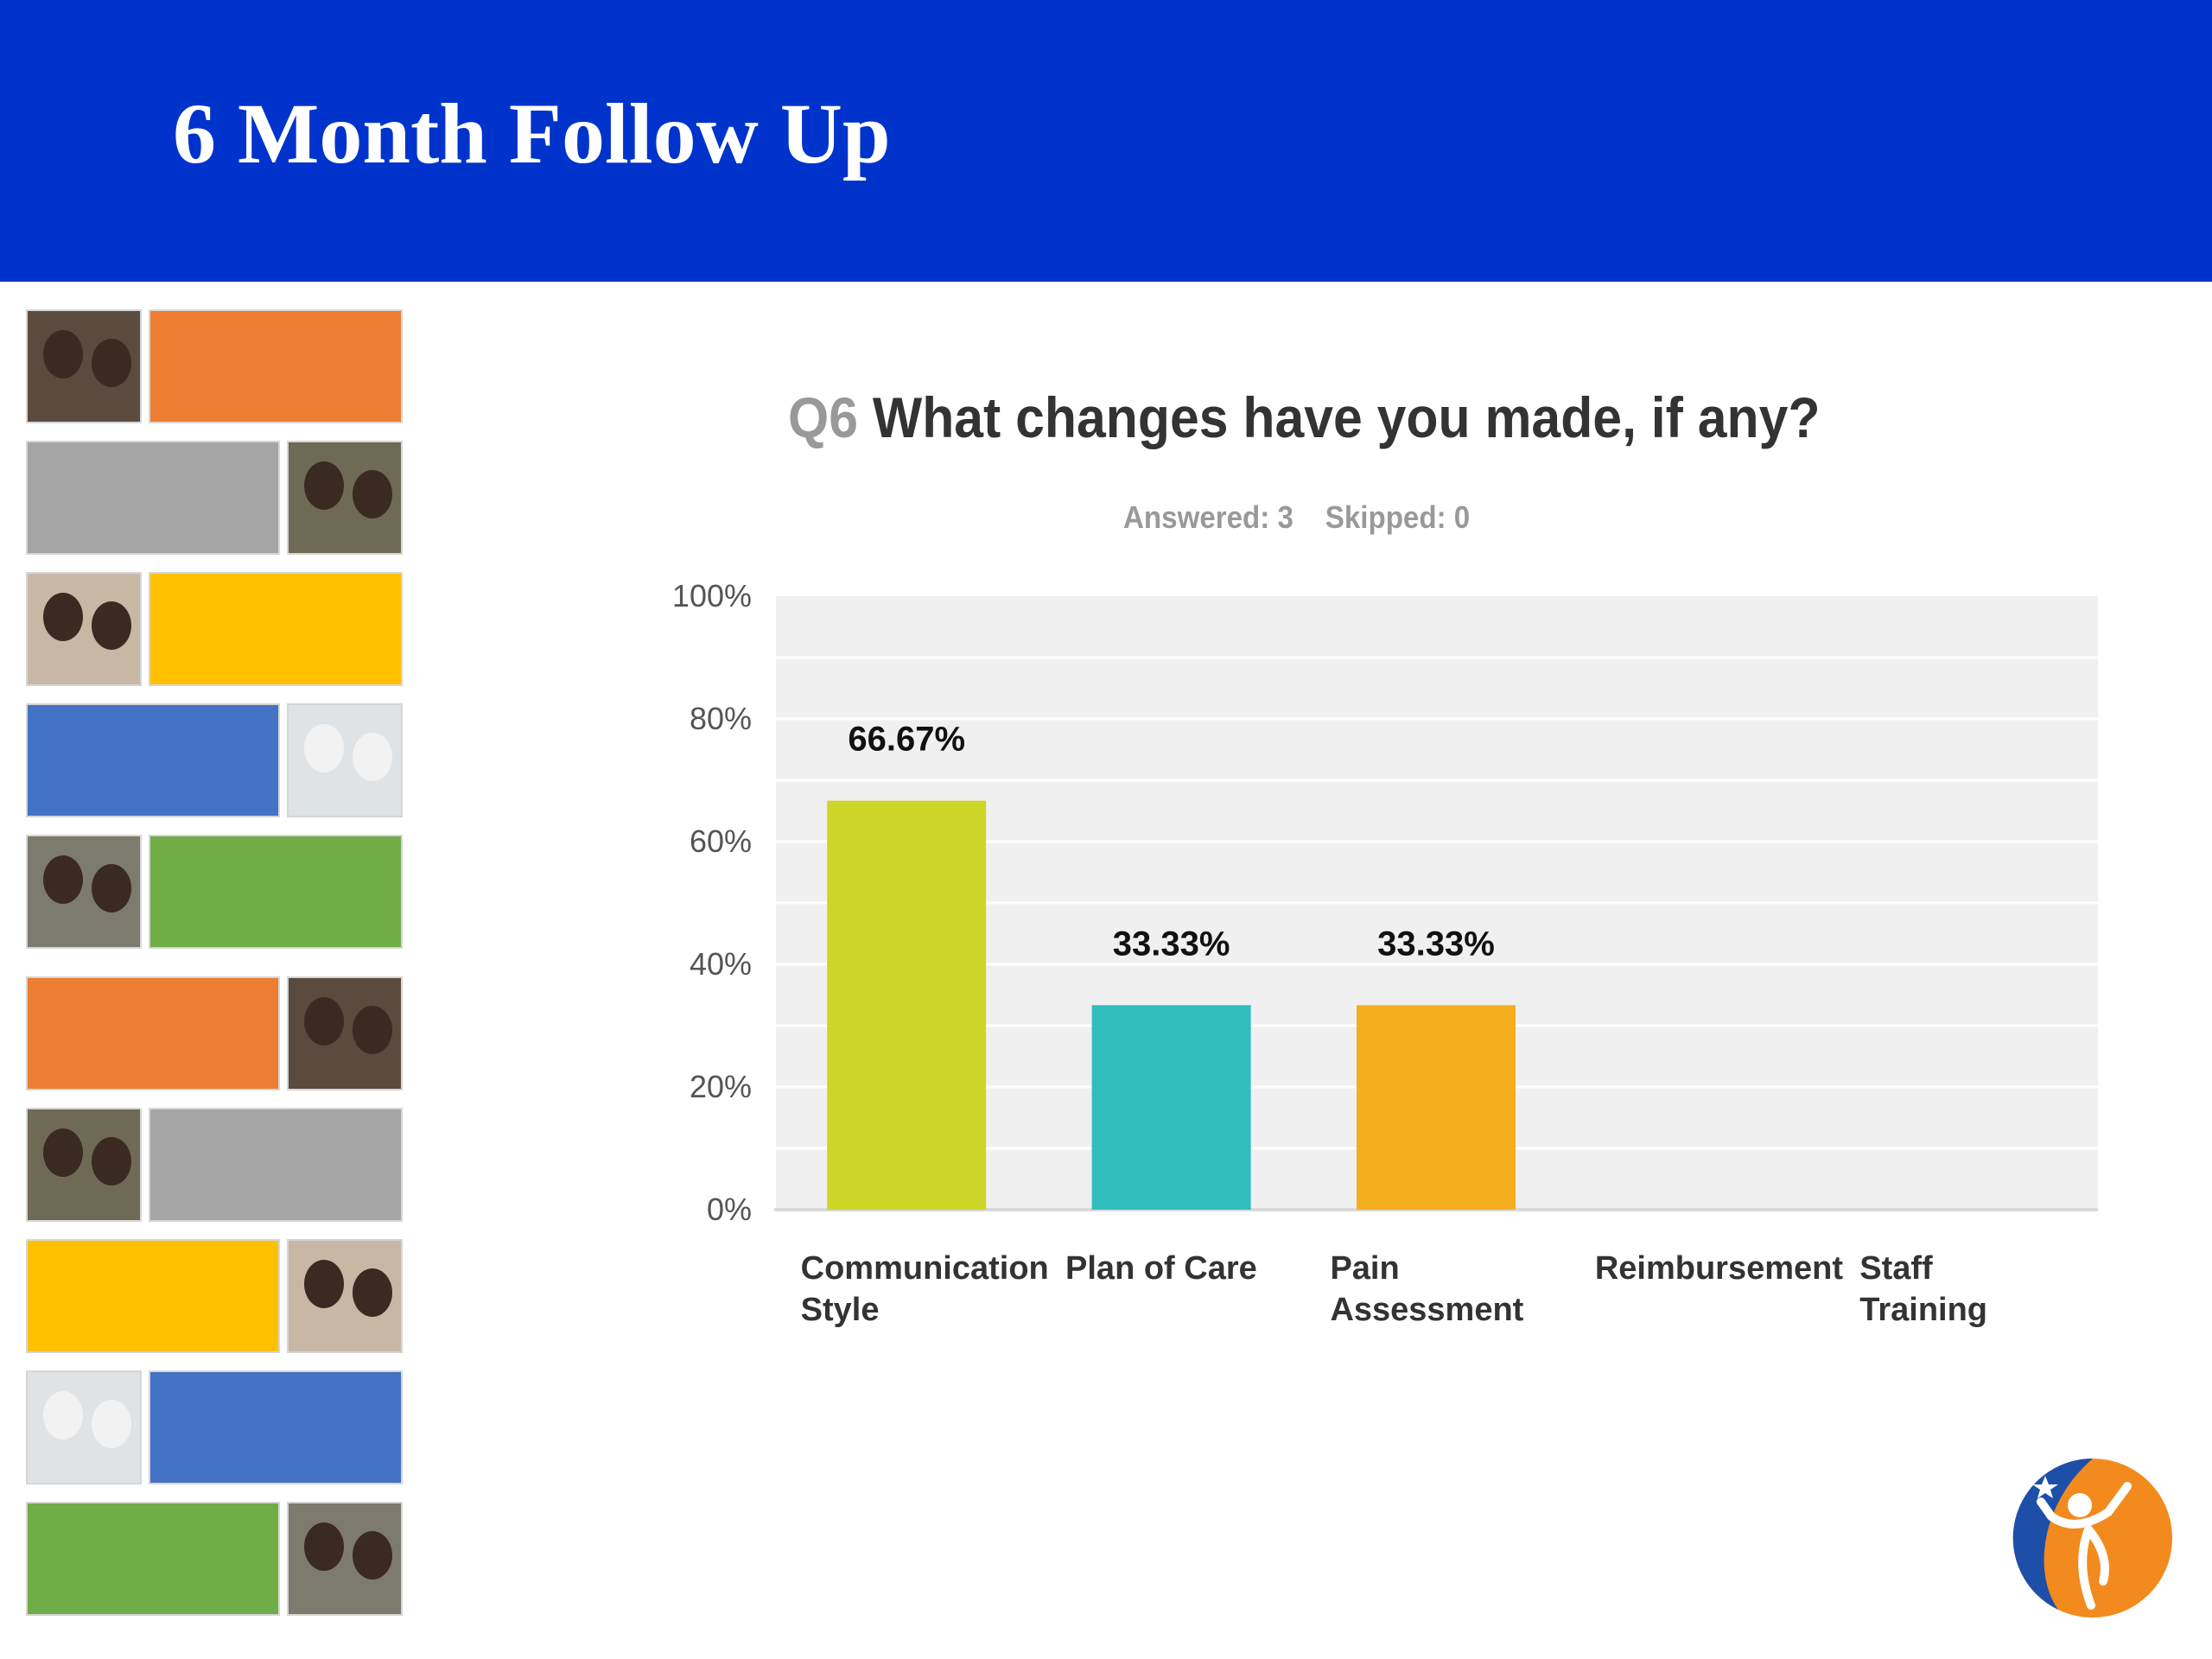 The height and width of the screenshot is (1659, 2212). I want to click on x-tick-label: Staff Training, so click(1923, 1289).